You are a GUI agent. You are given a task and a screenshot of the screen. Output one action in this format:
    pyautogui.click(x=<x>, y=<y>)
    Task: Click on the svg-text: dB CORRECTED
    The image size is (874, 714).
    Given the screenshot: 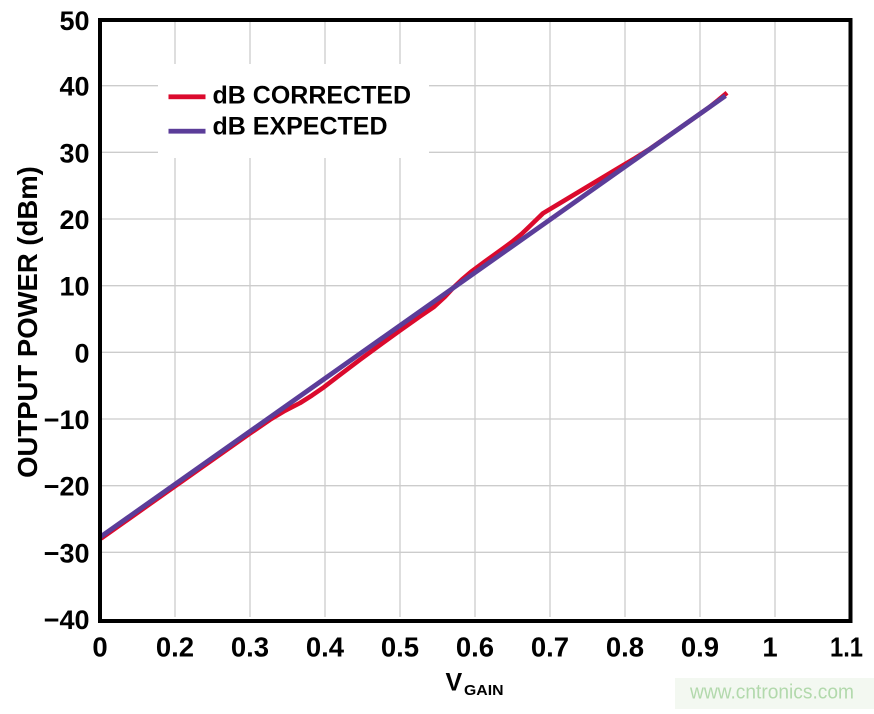 What is the action you would take?
    pyautogui.click(x=312, y=96)
    